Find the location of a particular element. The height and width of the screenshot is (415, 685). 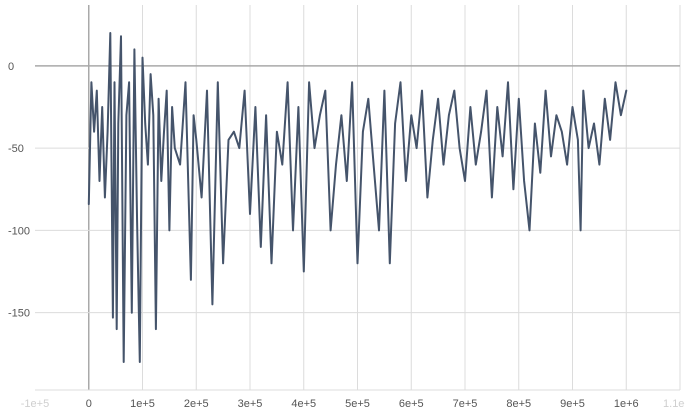

x-tick-label: 2e+5 is located at coordinates (196, 404).